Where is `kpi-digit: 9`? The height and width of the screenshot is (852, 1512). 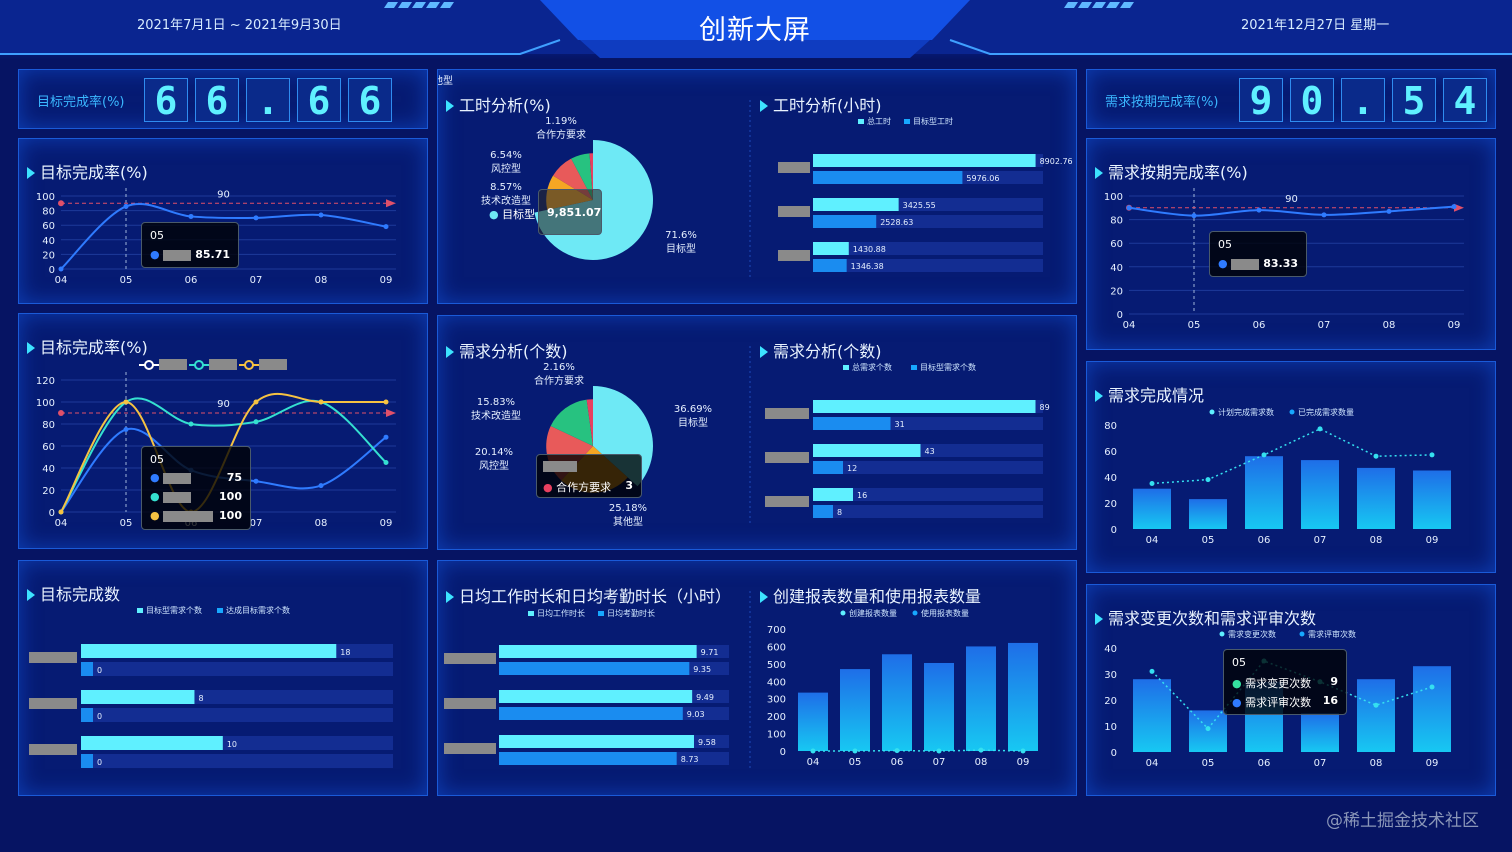 kpi-digit: 9 is located at coordinates (1261, 100).